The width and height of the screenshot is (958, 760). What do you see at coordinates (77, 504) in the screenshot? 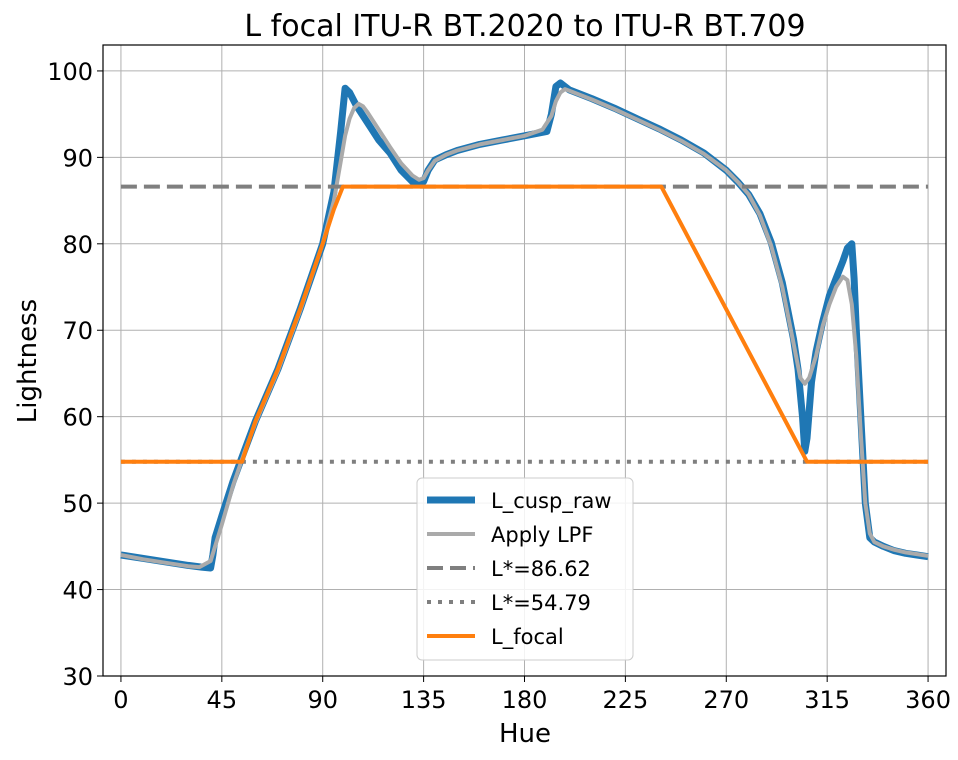
I see `y-tick-label: 50` at bounding box center [77, 504].